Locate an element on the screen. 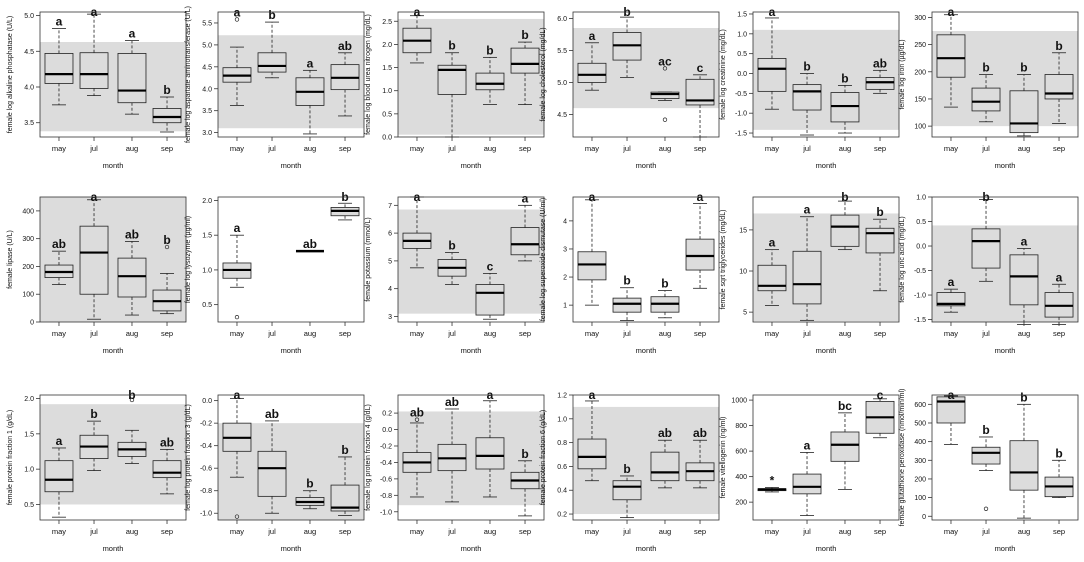 The width and height of the screenshot is (1084, 562). y-tick-label: 0.2 is located at coordinates (562, 515).